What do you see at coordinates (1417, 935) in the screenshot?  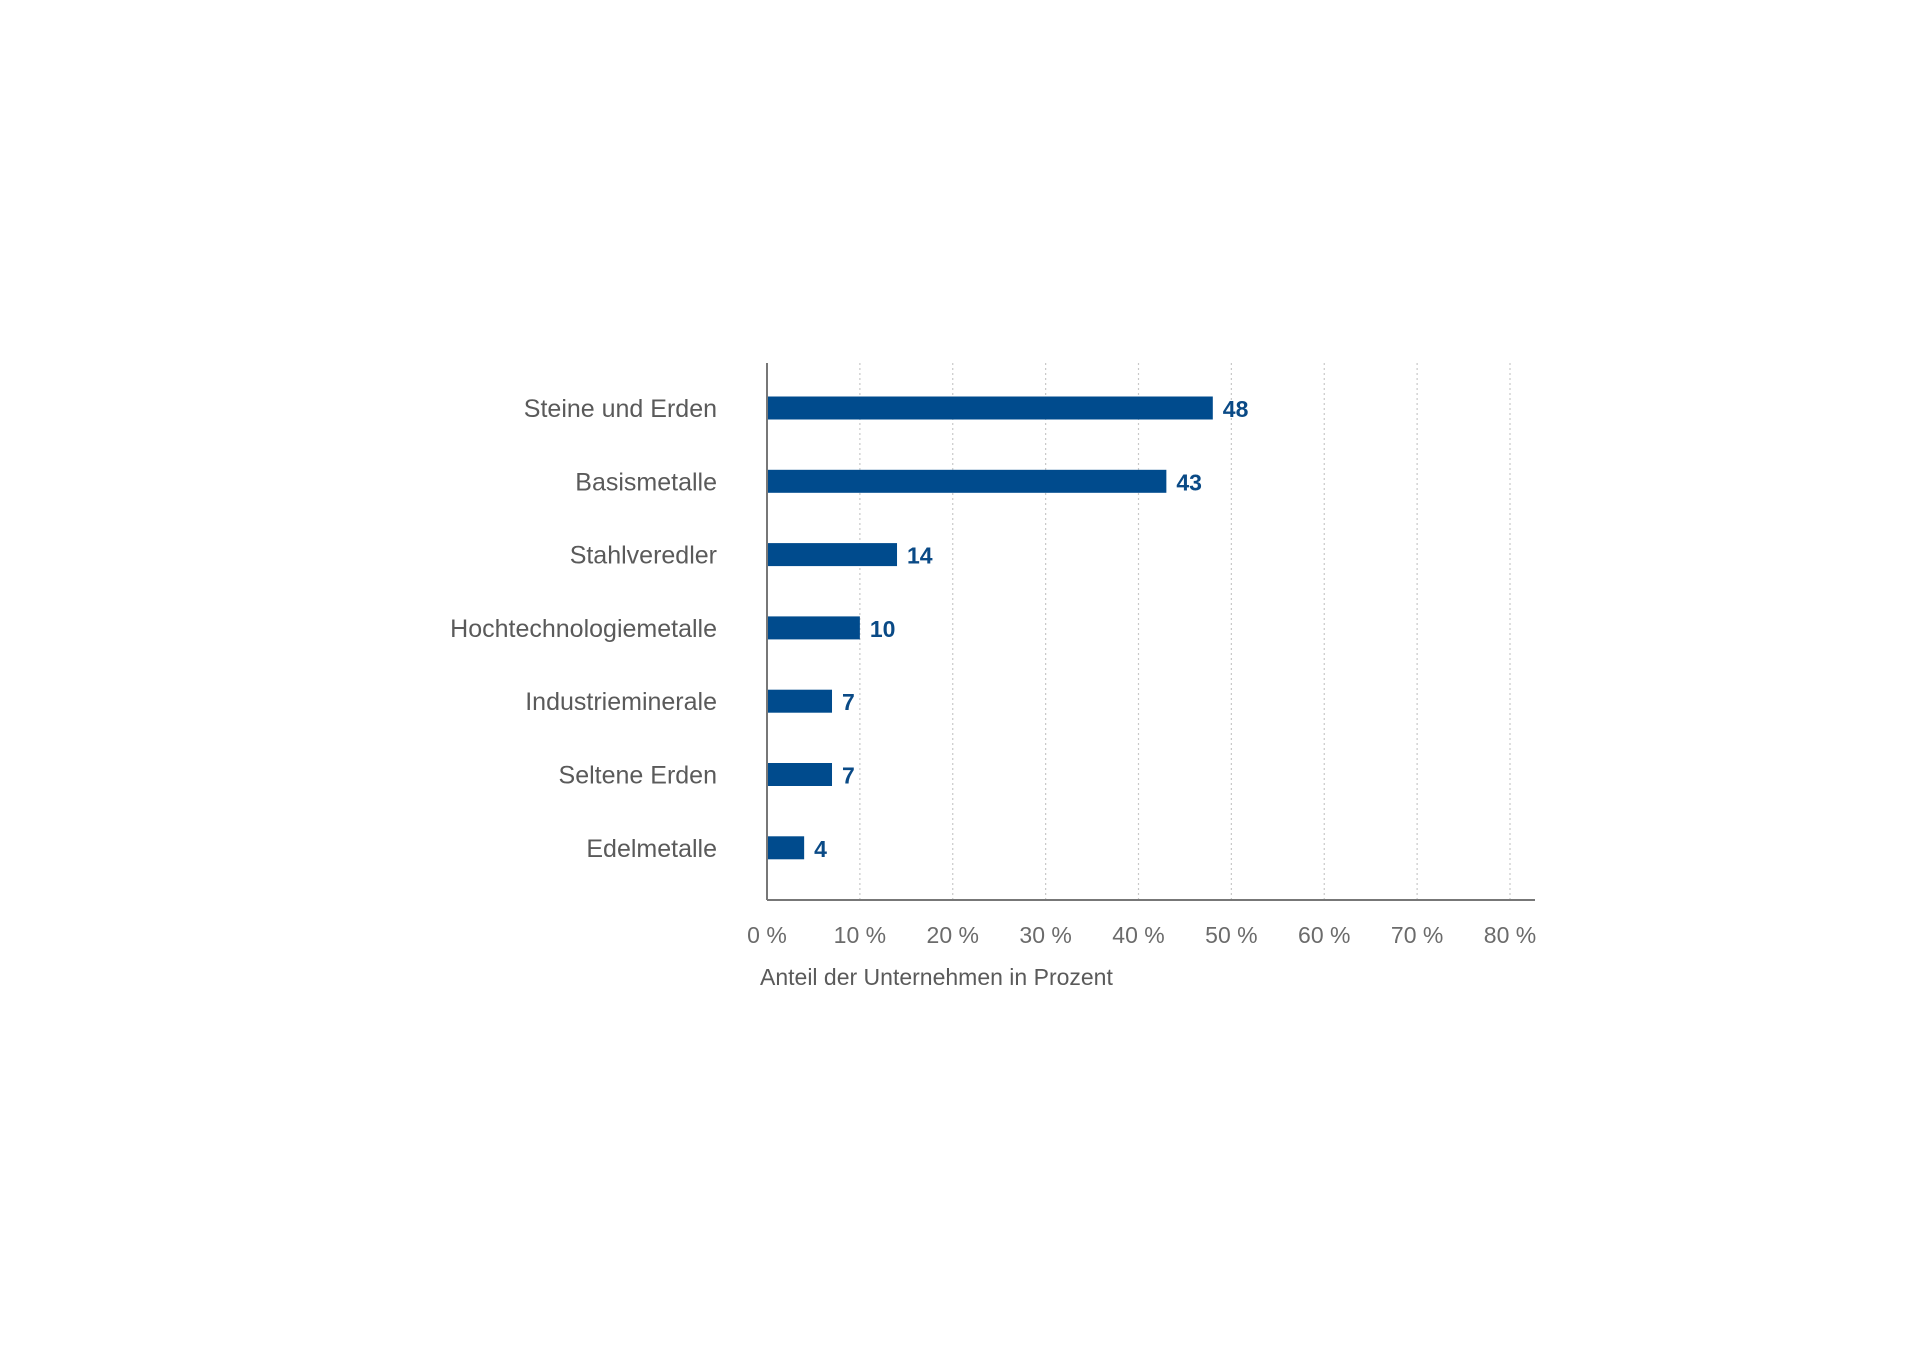 I see `x-tick-label: 70 %` at bounding box center [1417, 935].